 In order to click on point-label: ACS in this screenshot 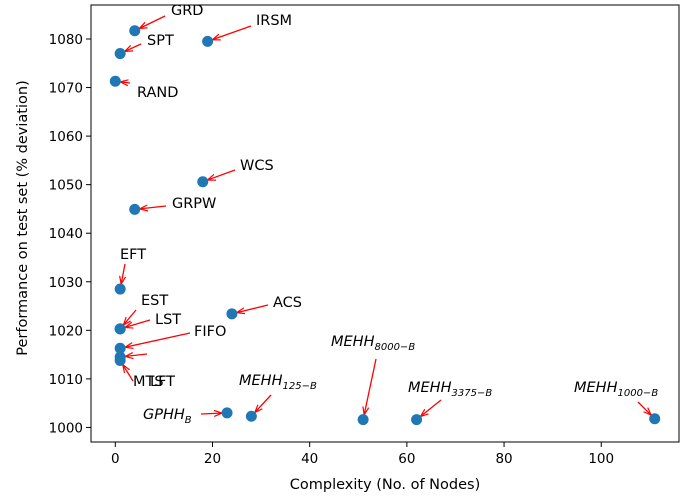, I will do `click(287, 303)`.